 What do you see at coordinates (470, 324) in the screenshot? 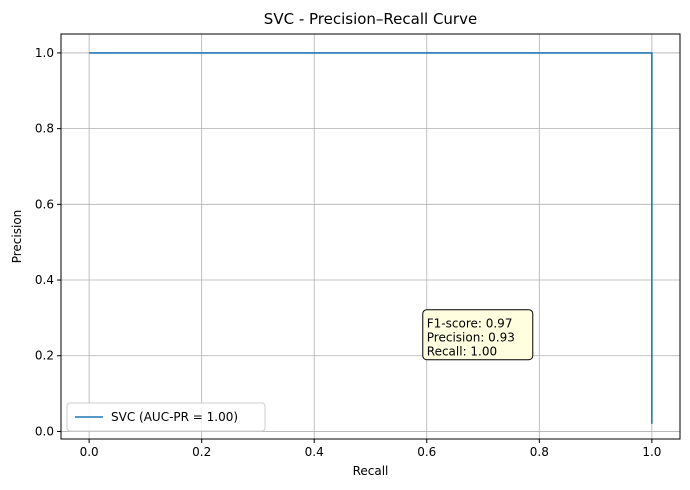
I see `annotation-text: F1-score: 0.97` at bounding box center [470, 324].